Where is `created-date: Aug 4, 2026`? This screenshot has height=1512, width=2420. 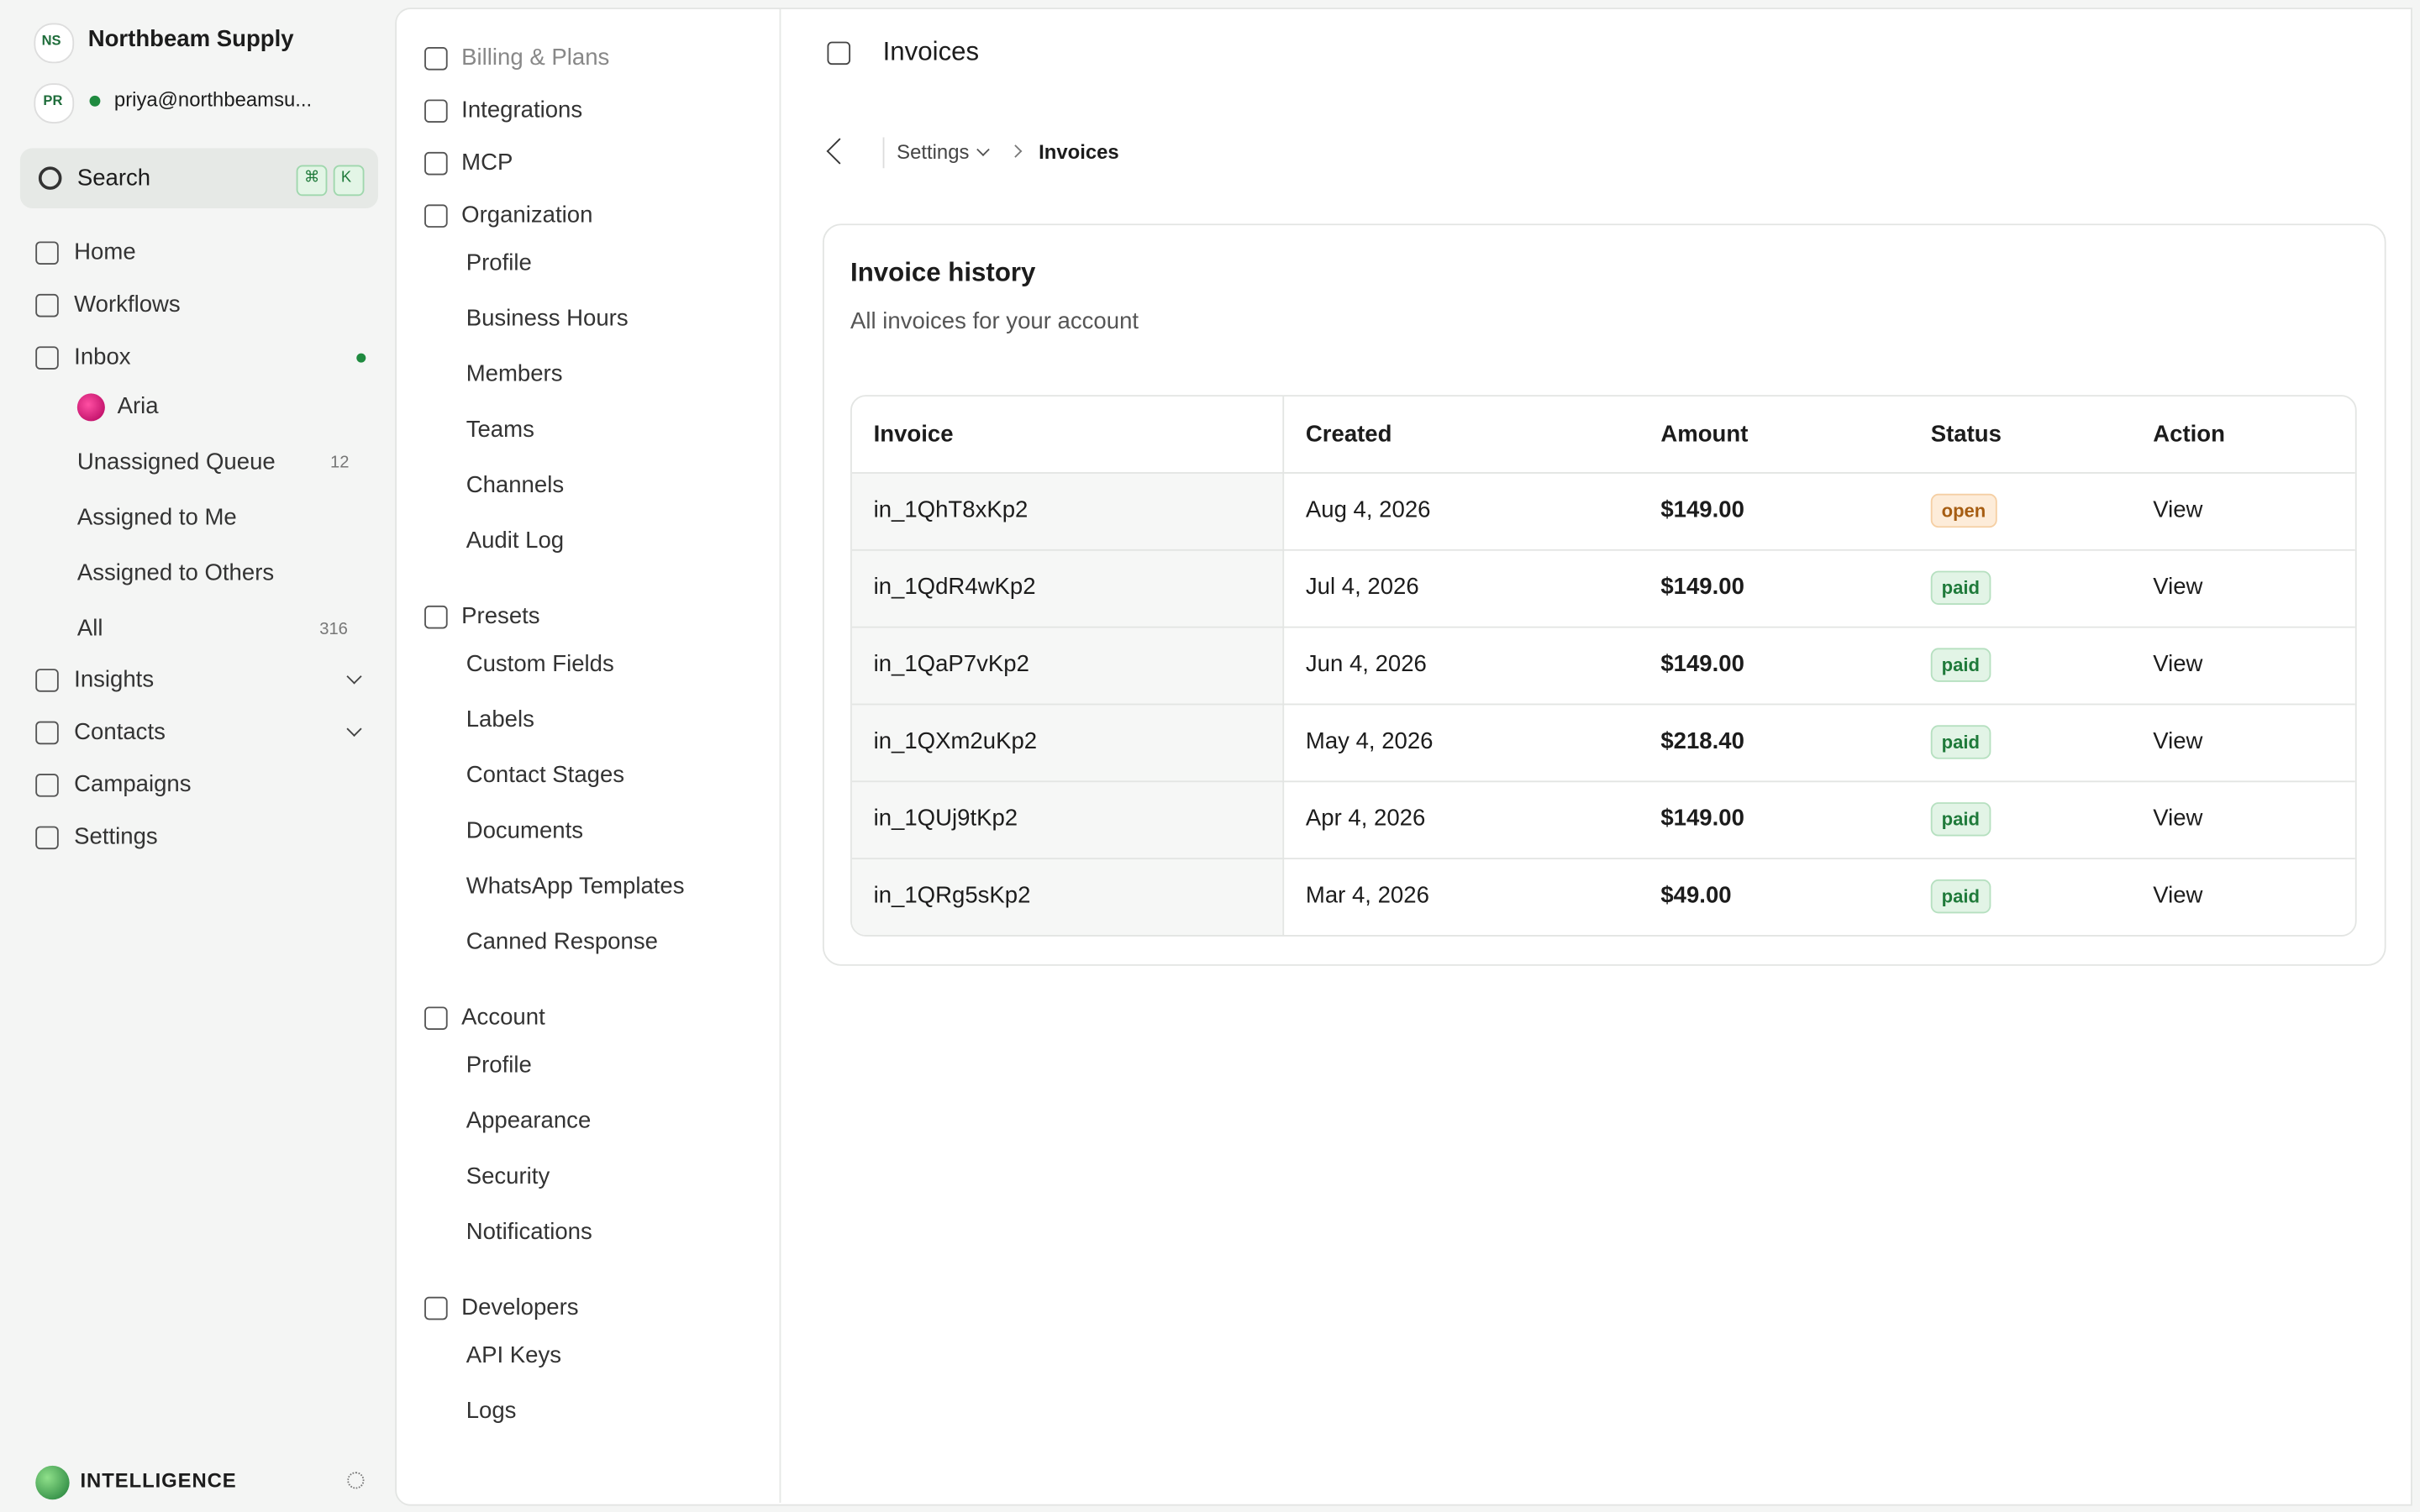
created-date: Aug 4, 2026 is located at coordinates (1368, 509).